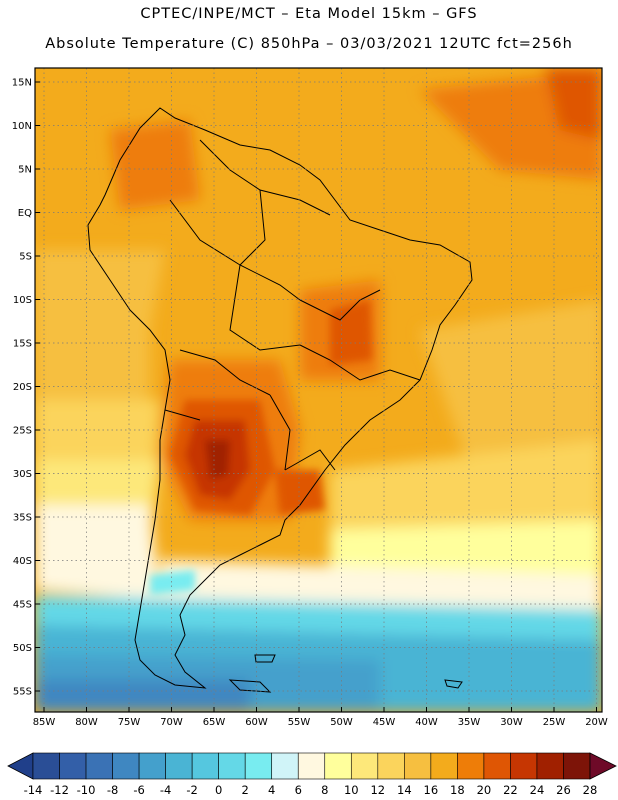  I want to click on lat-label: 55S, so click(22, 692).